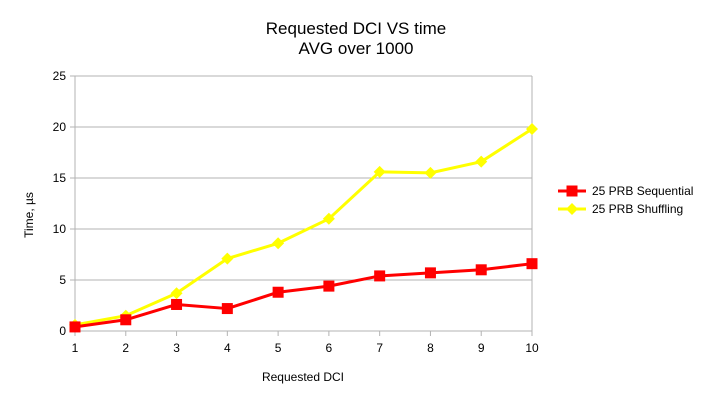 This screenshot has height=401, width=713. Describe the element at coordinates (60, 178) in the screenshot. I see `y-tick-label: 15` at that location.